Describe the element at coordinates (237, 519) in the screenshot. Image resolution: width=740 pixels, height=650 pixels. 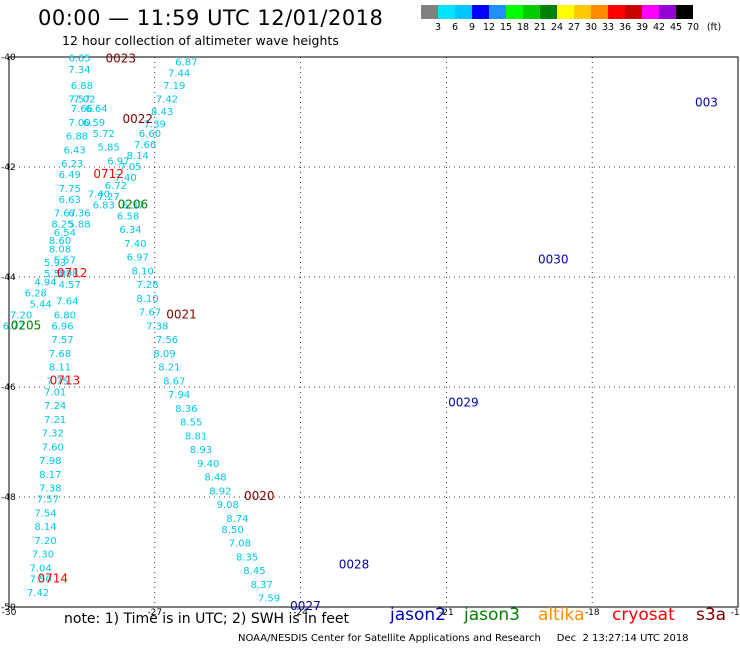
I see `wave-height-value: 8.74` at that location.